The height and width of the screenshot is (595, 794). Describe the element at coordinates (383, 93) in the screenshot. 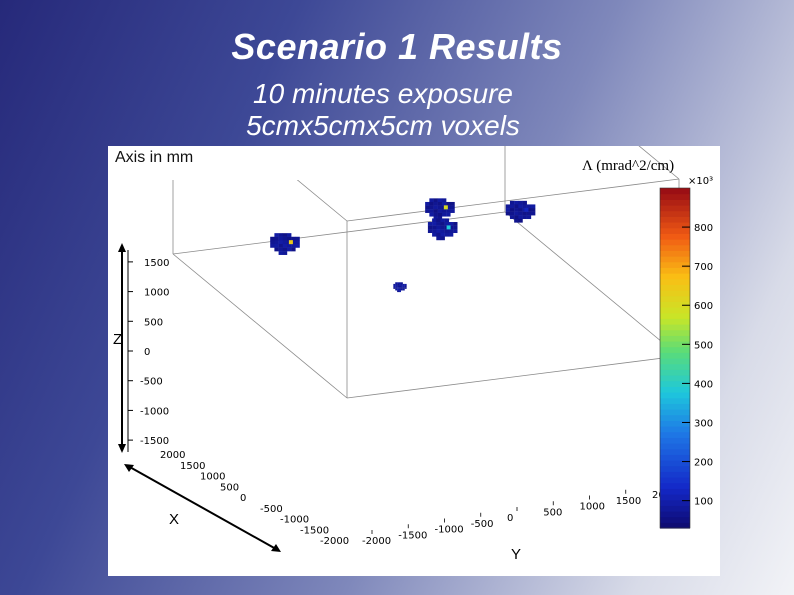

I see `slide-subtitle-exposure: 10 minutes exposure` at that location.